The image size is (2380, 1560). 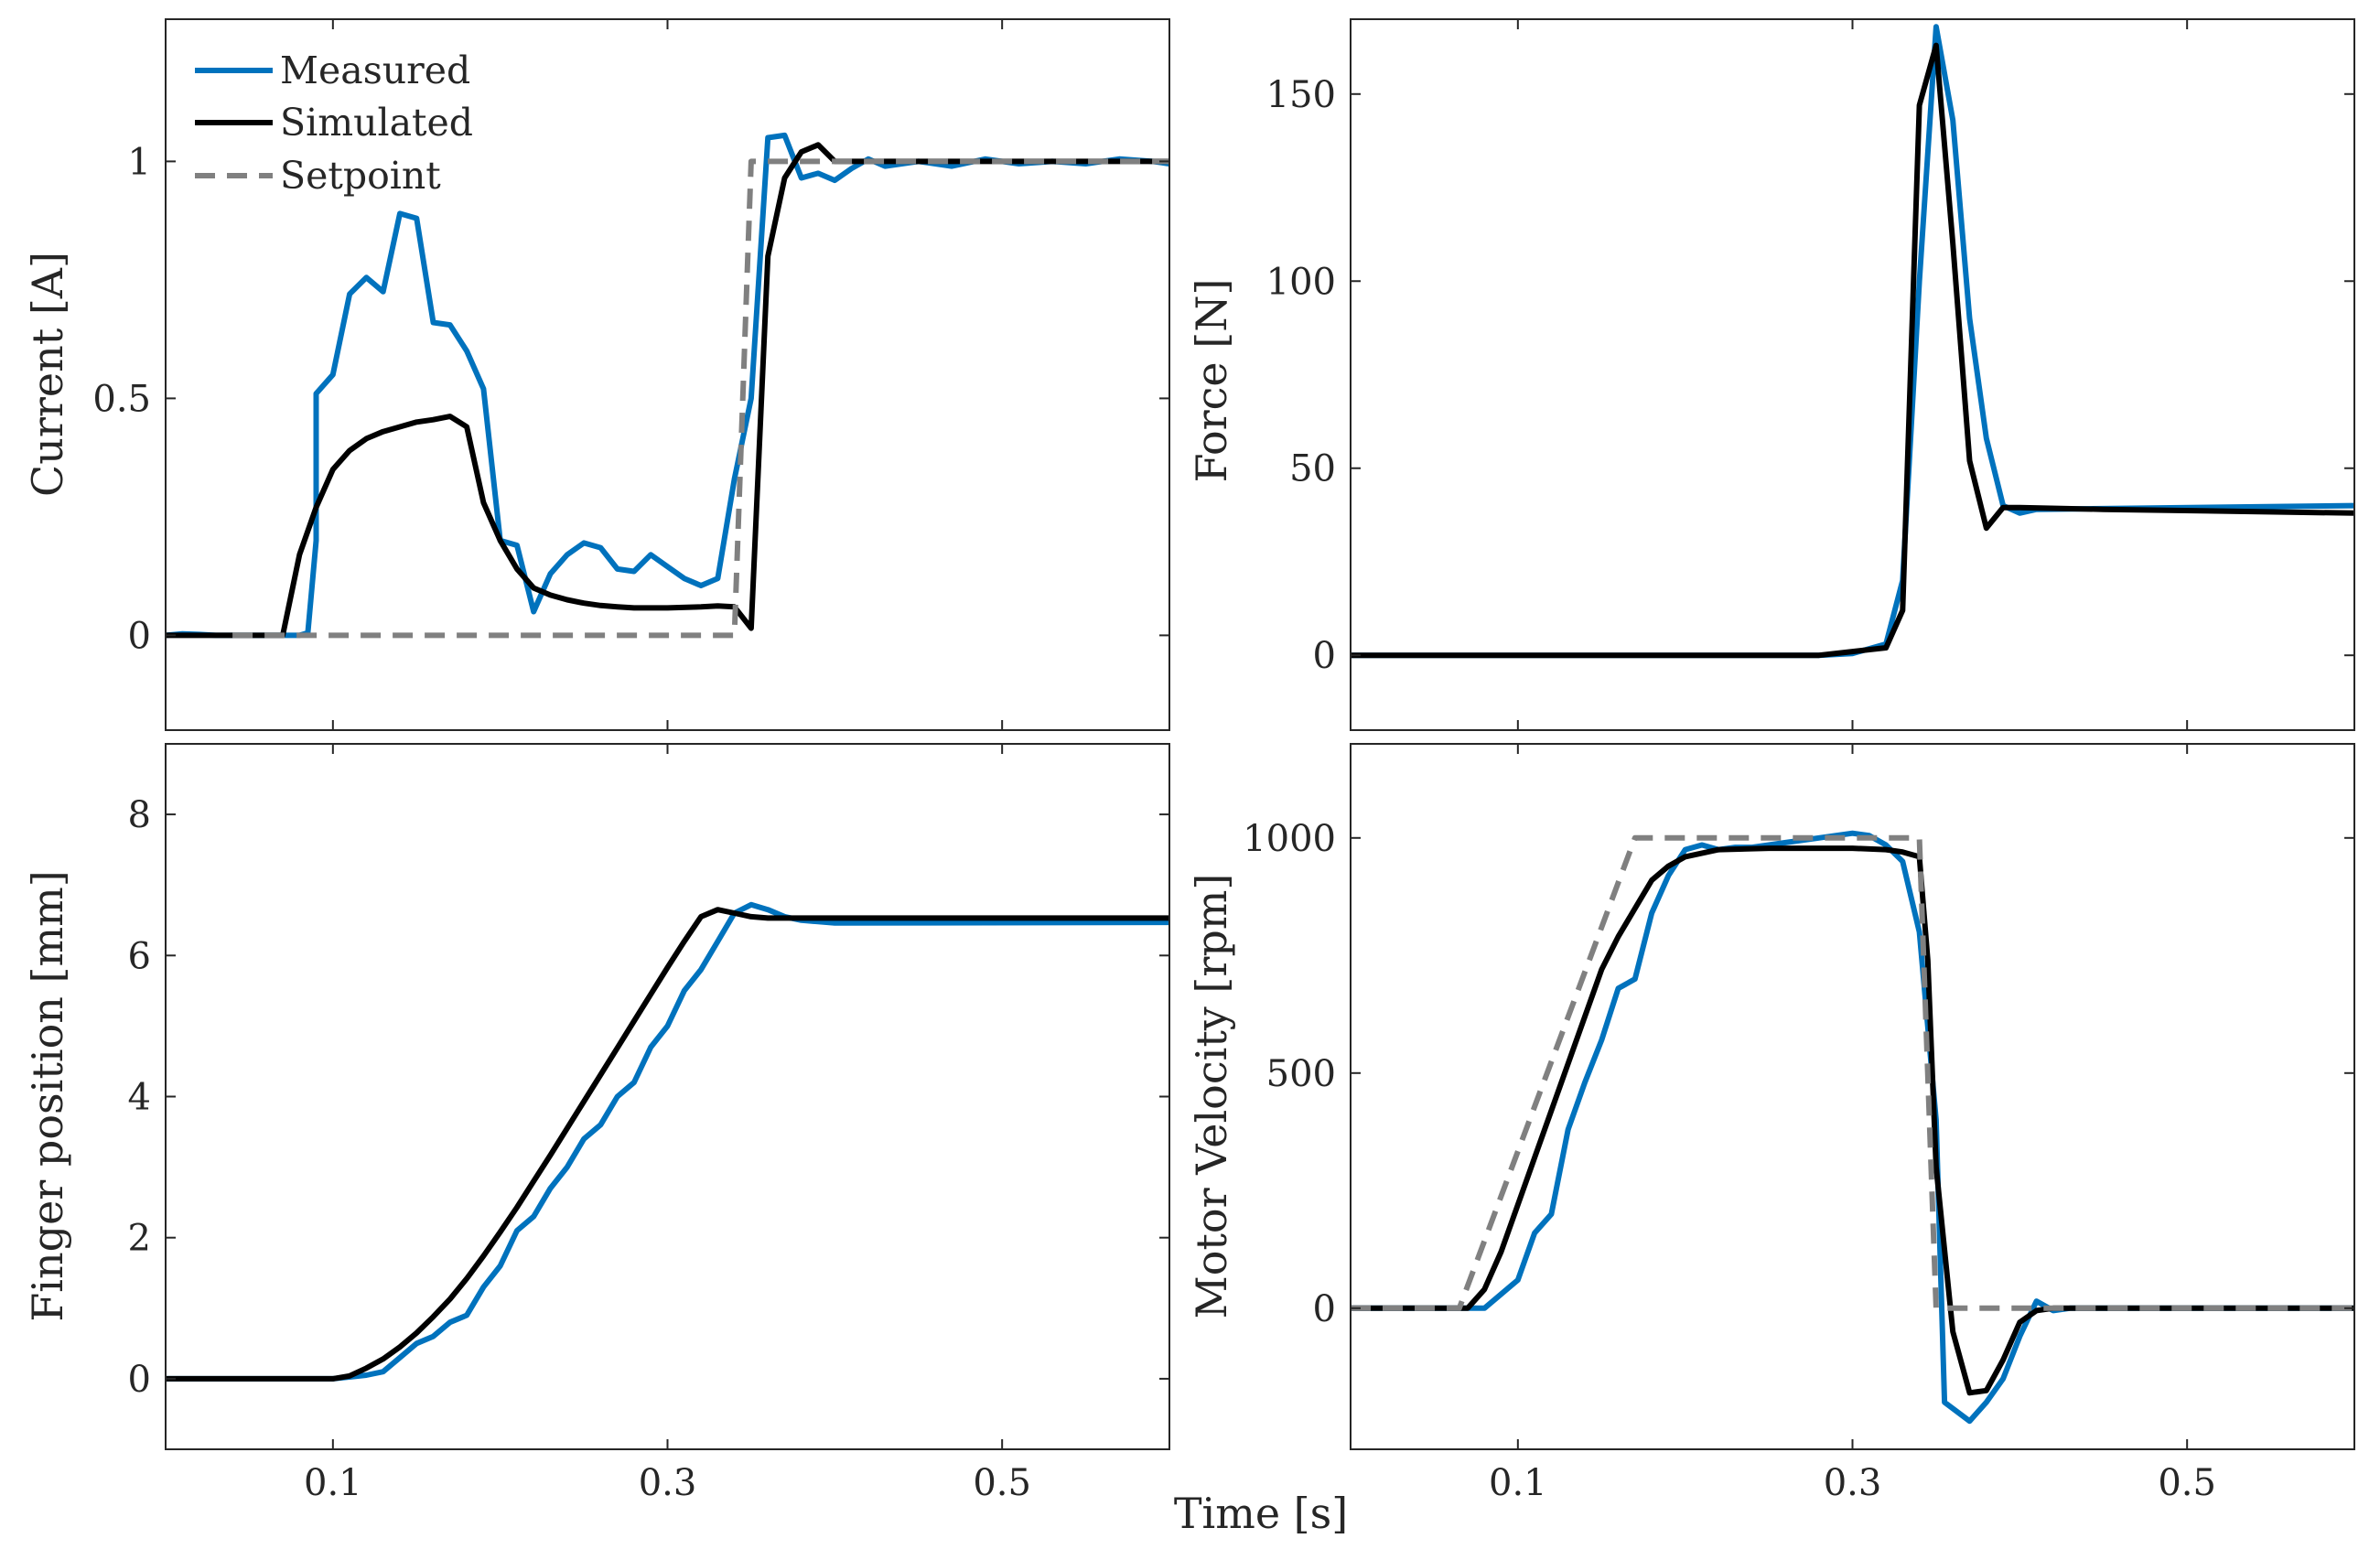 I want to click on legend-label-setpoint: Setpoint, so click(x=360, y=176).